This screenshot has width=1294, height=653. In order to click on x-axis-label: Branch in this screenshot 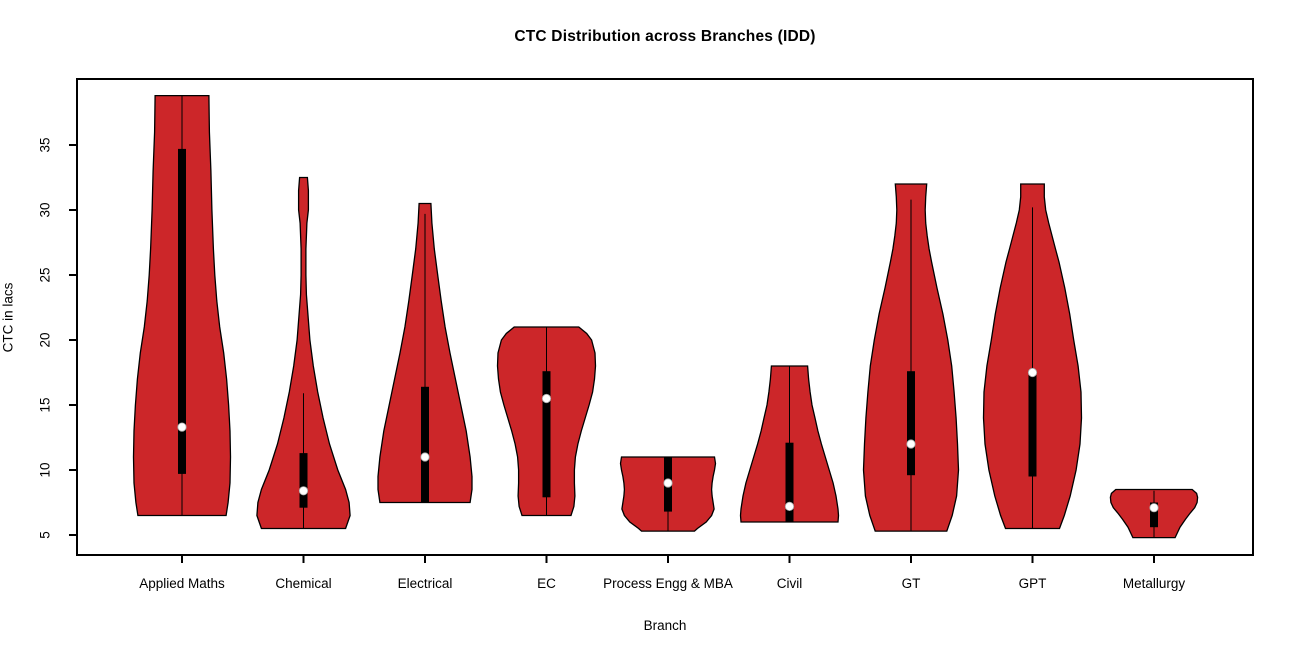, I will do `click(665, 625)`.